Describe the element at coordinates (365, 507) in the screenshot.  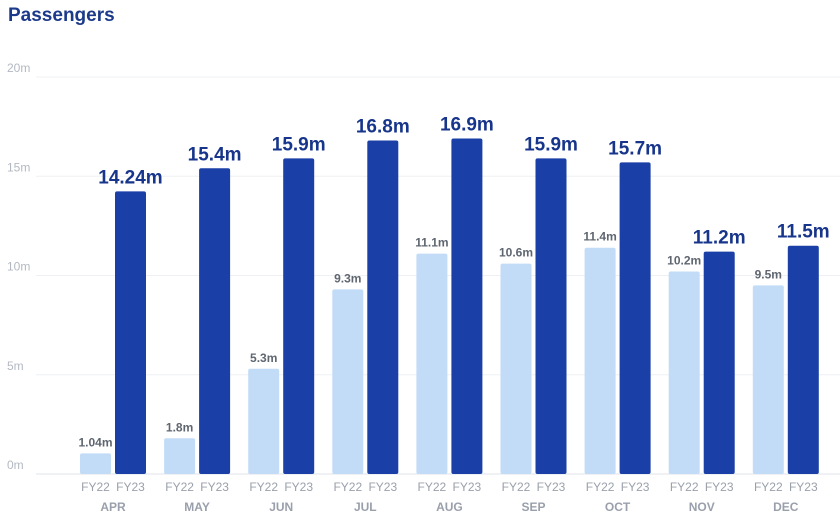
I see `x-category-label: JUL` at that location.